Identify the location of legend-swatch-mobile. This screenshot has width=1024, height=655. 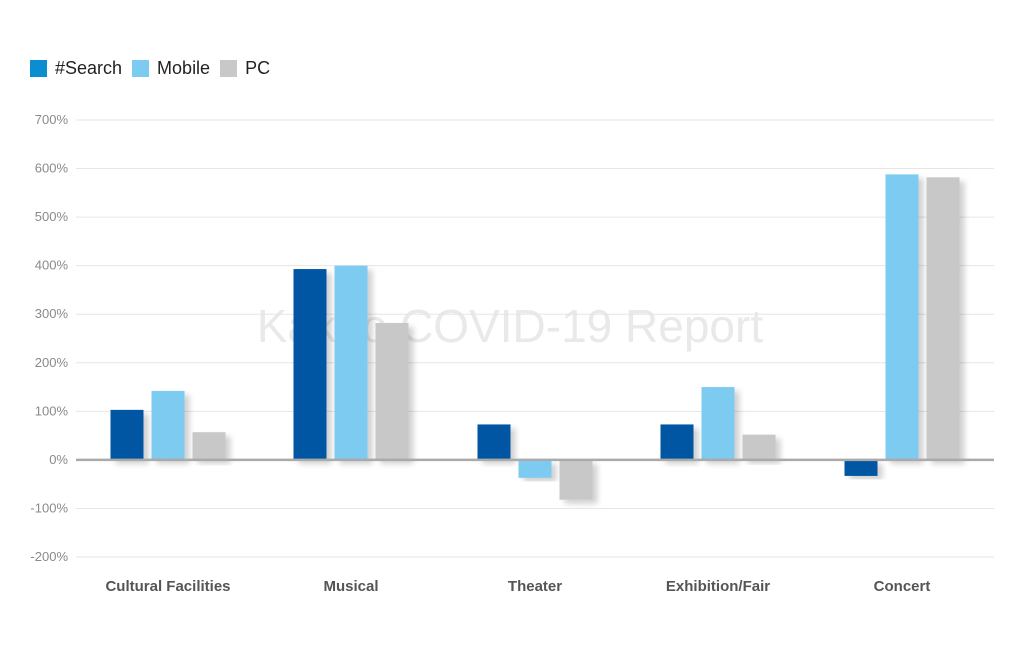
(141, 68).